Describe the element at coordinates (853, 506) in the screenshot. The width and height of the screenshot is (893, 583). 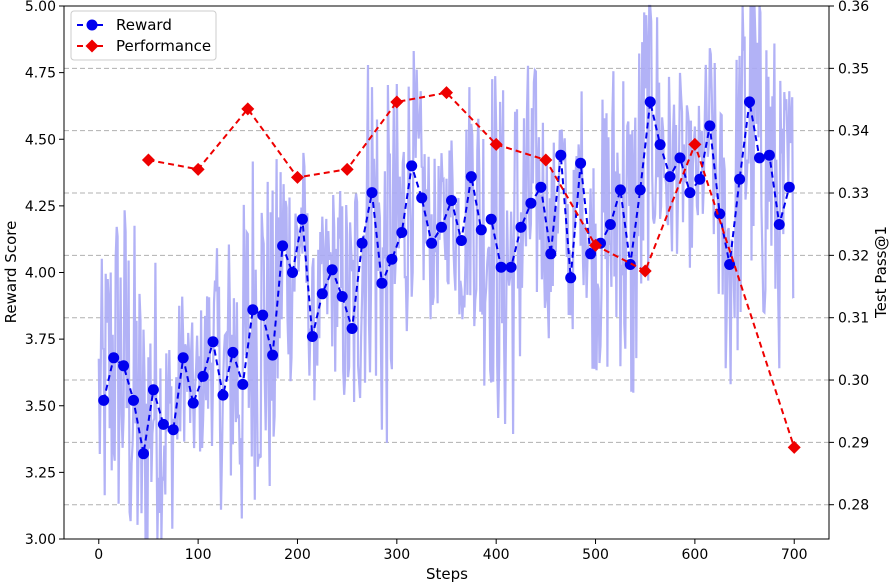
I see `y2-tick-label: 0.28` at that location.